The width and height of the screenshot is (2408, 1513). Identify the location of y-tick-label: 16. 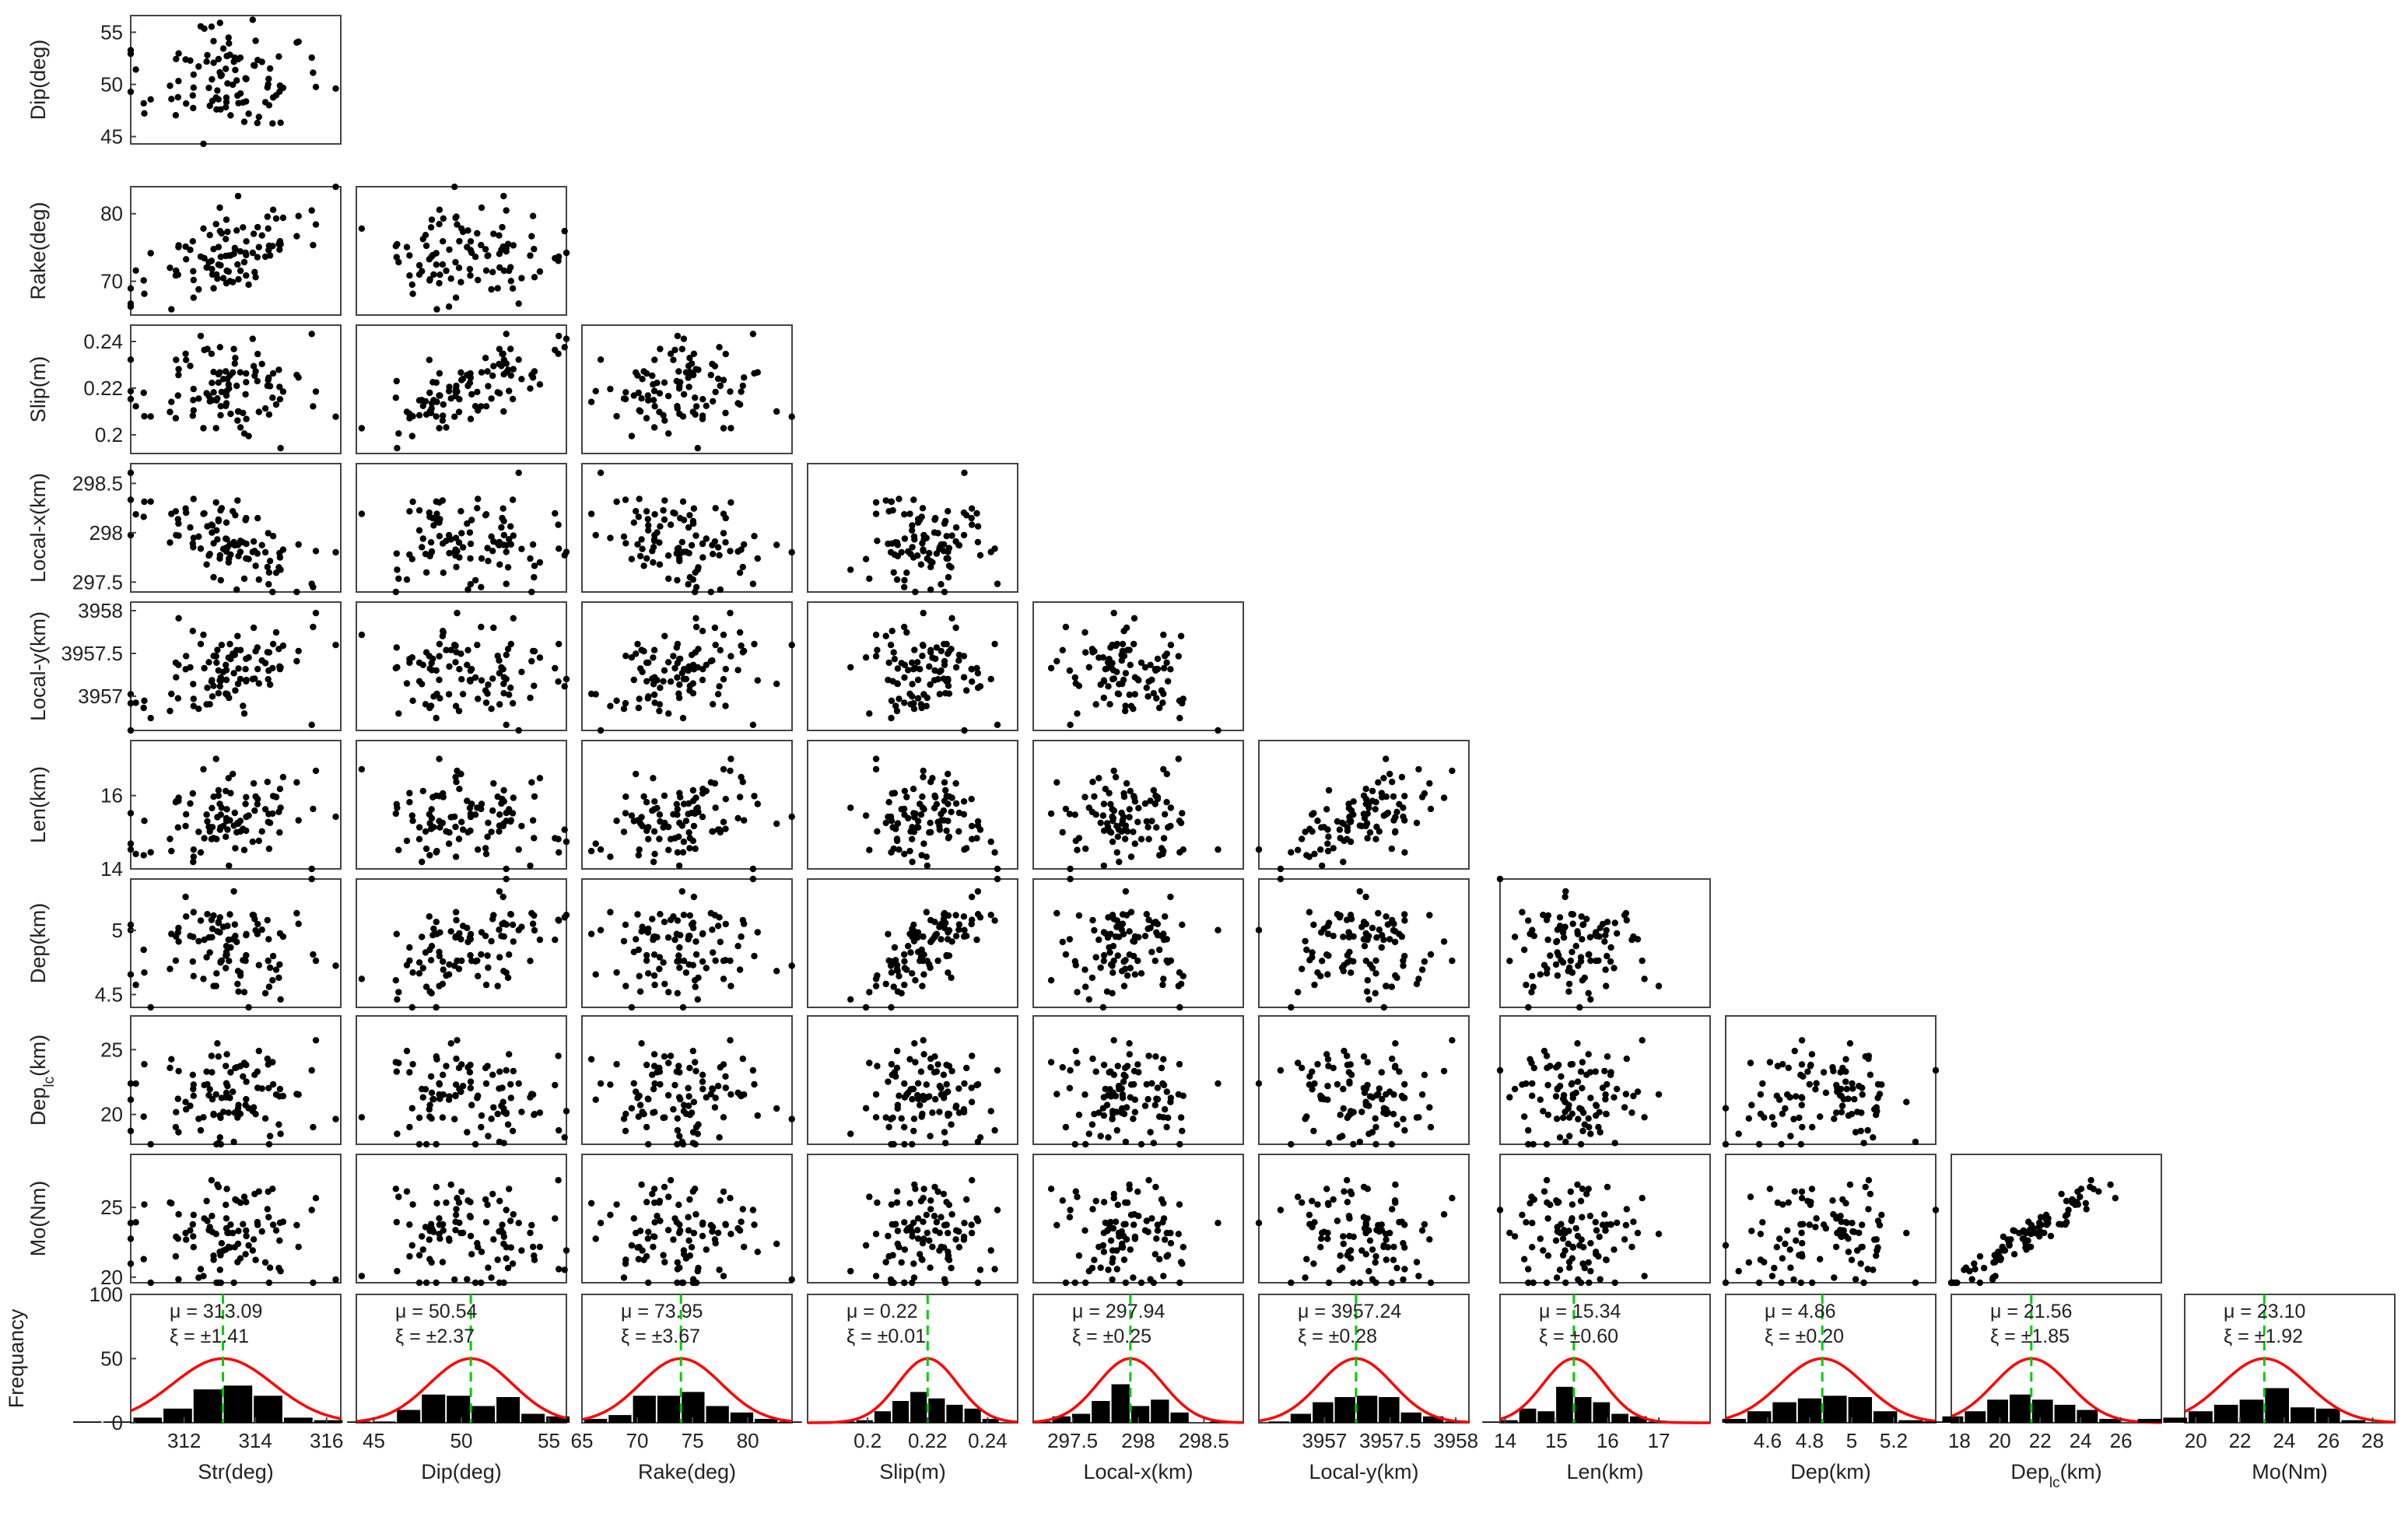
(111, 795).